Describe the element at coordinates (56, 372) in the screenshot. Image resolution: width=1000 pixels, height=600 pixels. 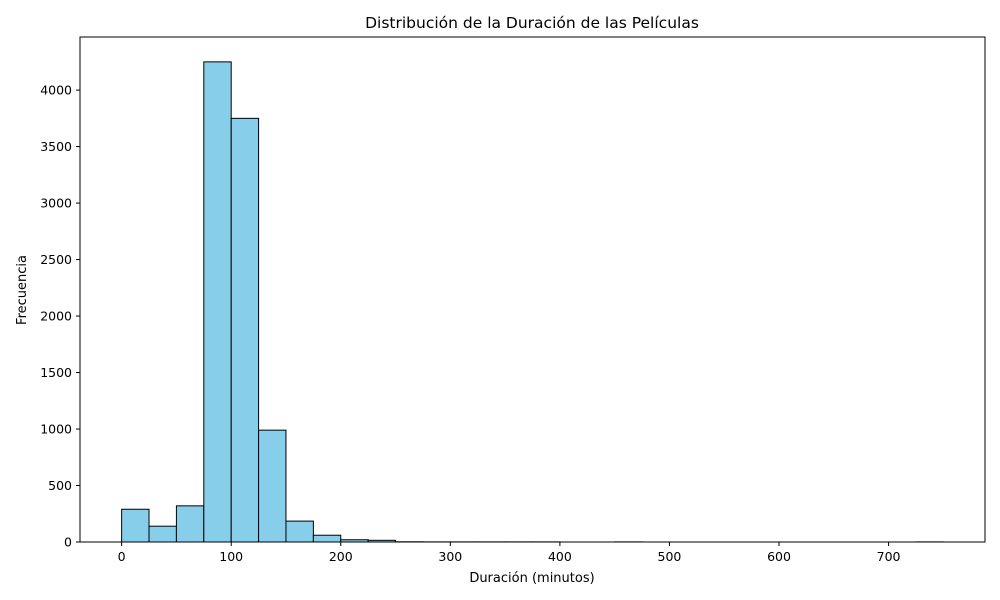
I see `y-tick-label: 1500` at that location.